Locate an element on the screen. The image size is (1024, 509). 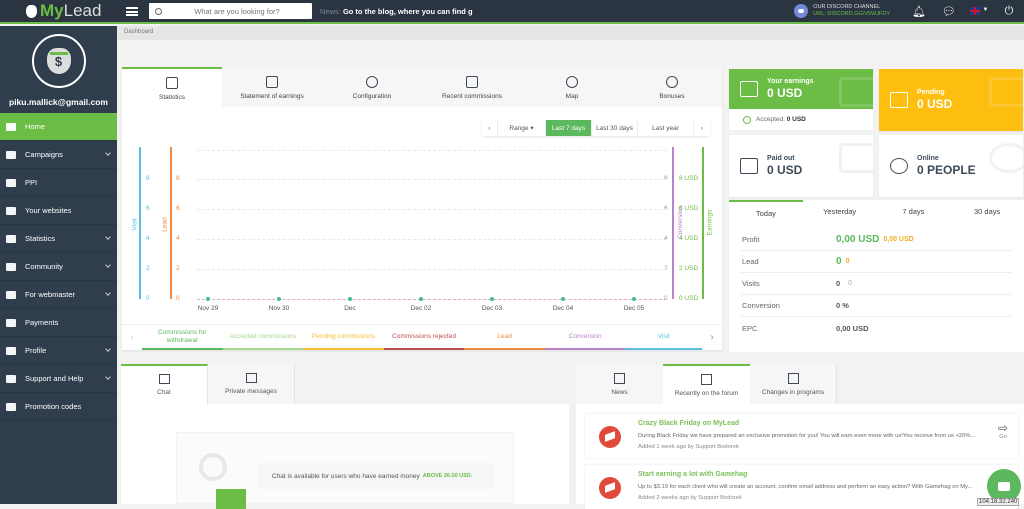
range-prev-button: ‹ is located at coordinates (490, 128).